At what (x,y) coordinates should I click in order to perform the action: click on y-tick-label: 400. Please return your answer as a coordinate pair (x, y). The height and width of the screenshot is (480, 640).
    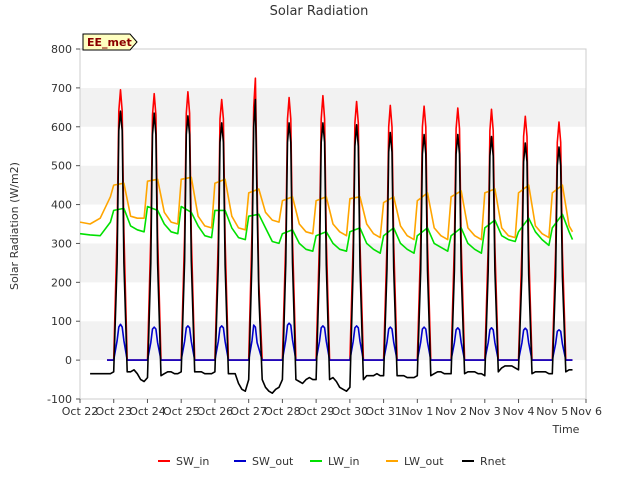
    Looking at the image, I should click on (61, 205).